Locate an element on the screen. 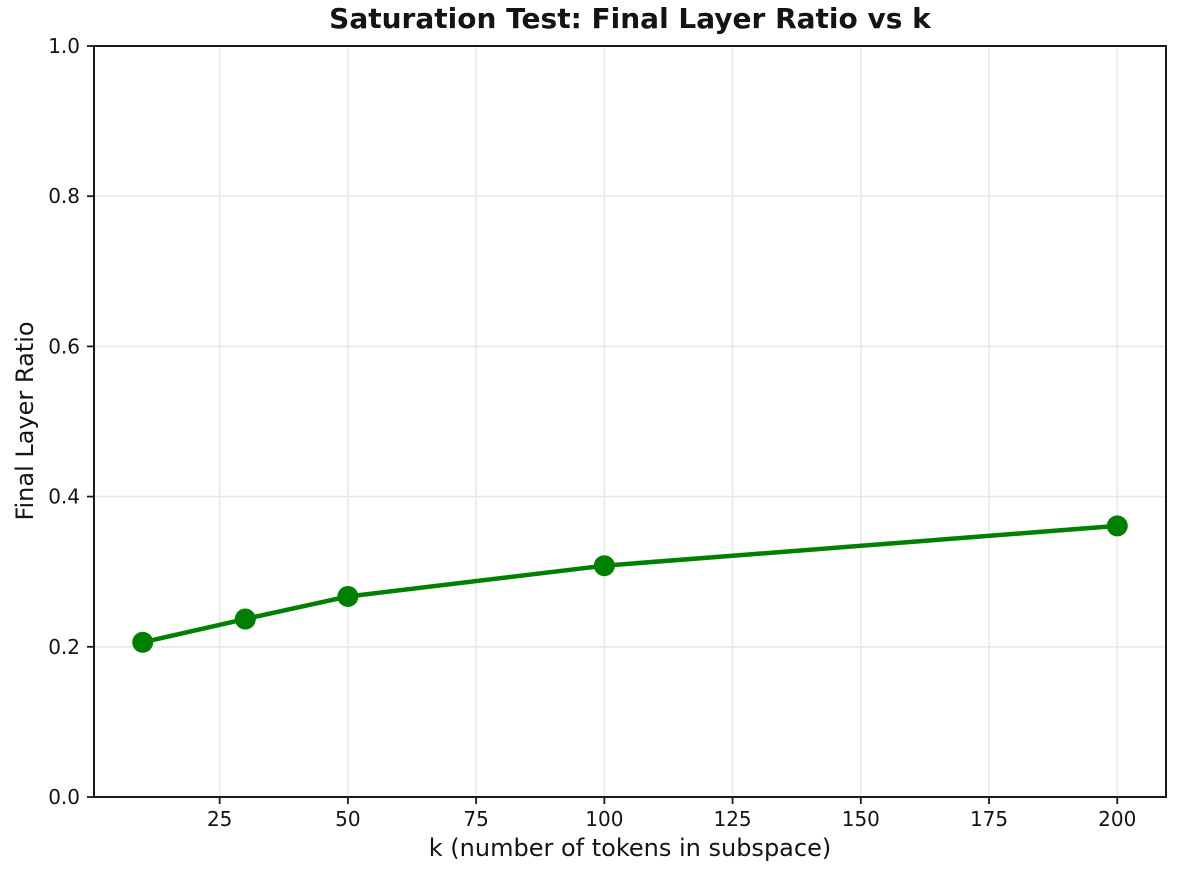 This screenshot has width=1182, height=880. series-layer is located at coordinates (630, 584).